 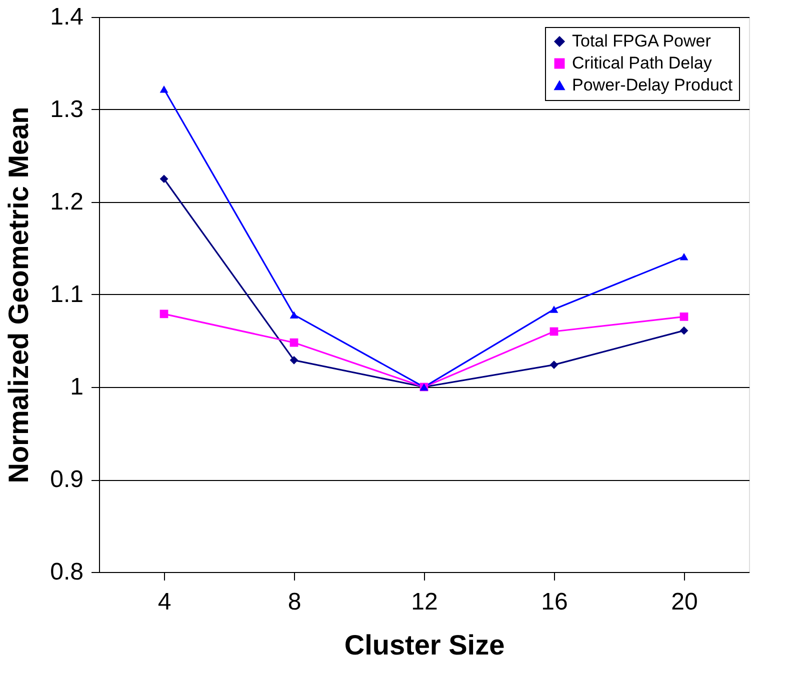 What do you see at coordinates (77, 387) in the screenshot?
I see `y-tick-label: 1` at bounding box center [77, 387].